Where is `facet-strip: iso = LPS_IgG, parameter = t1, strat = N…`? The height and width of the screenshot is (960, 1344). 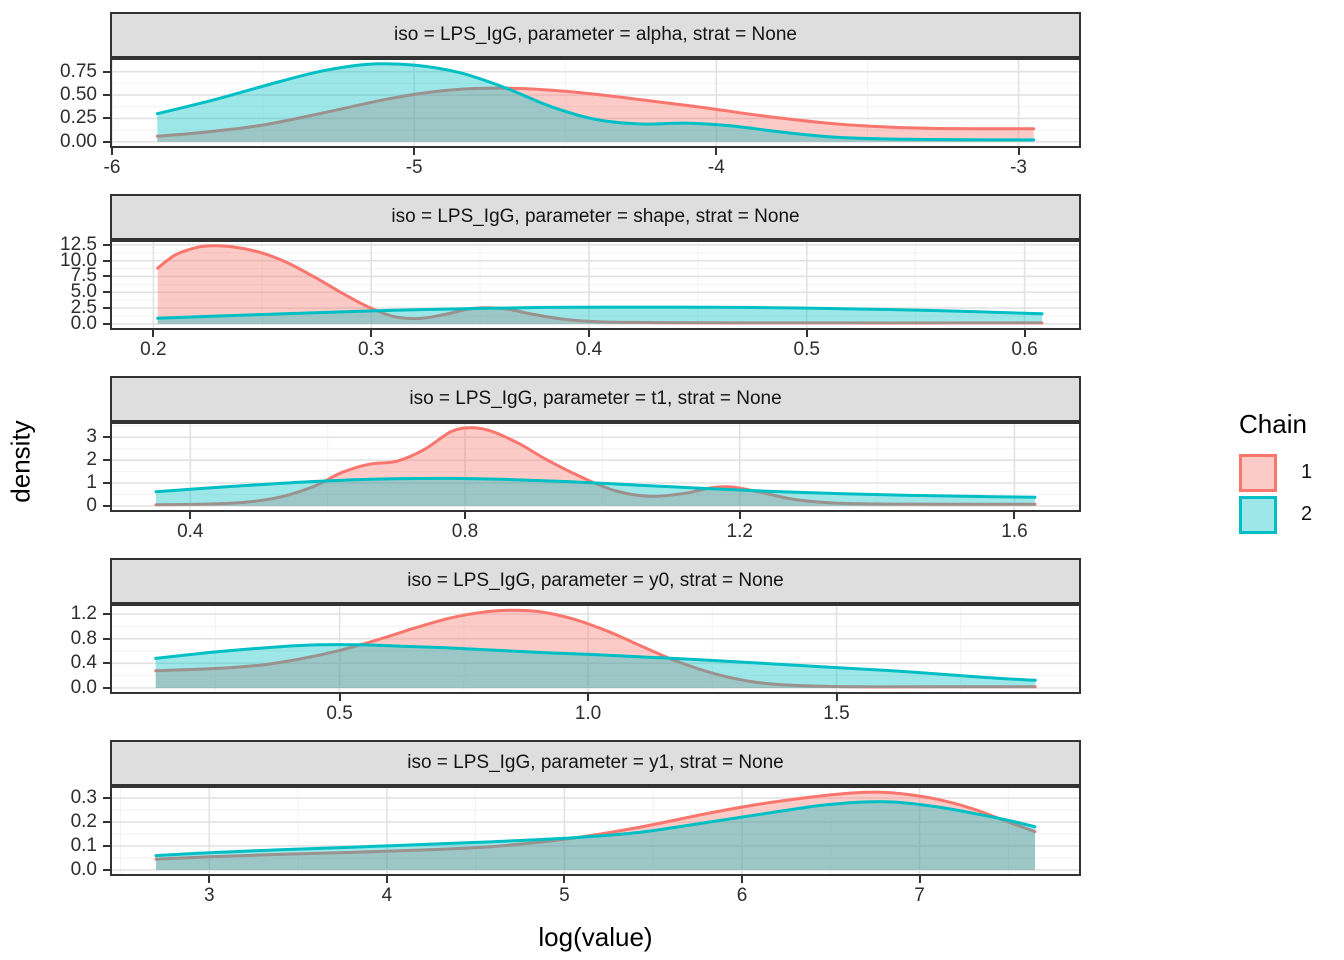 facet-strip: iso = LPS_IgG, parameter = t1, strat = N… is located at coordinates (595, 399).